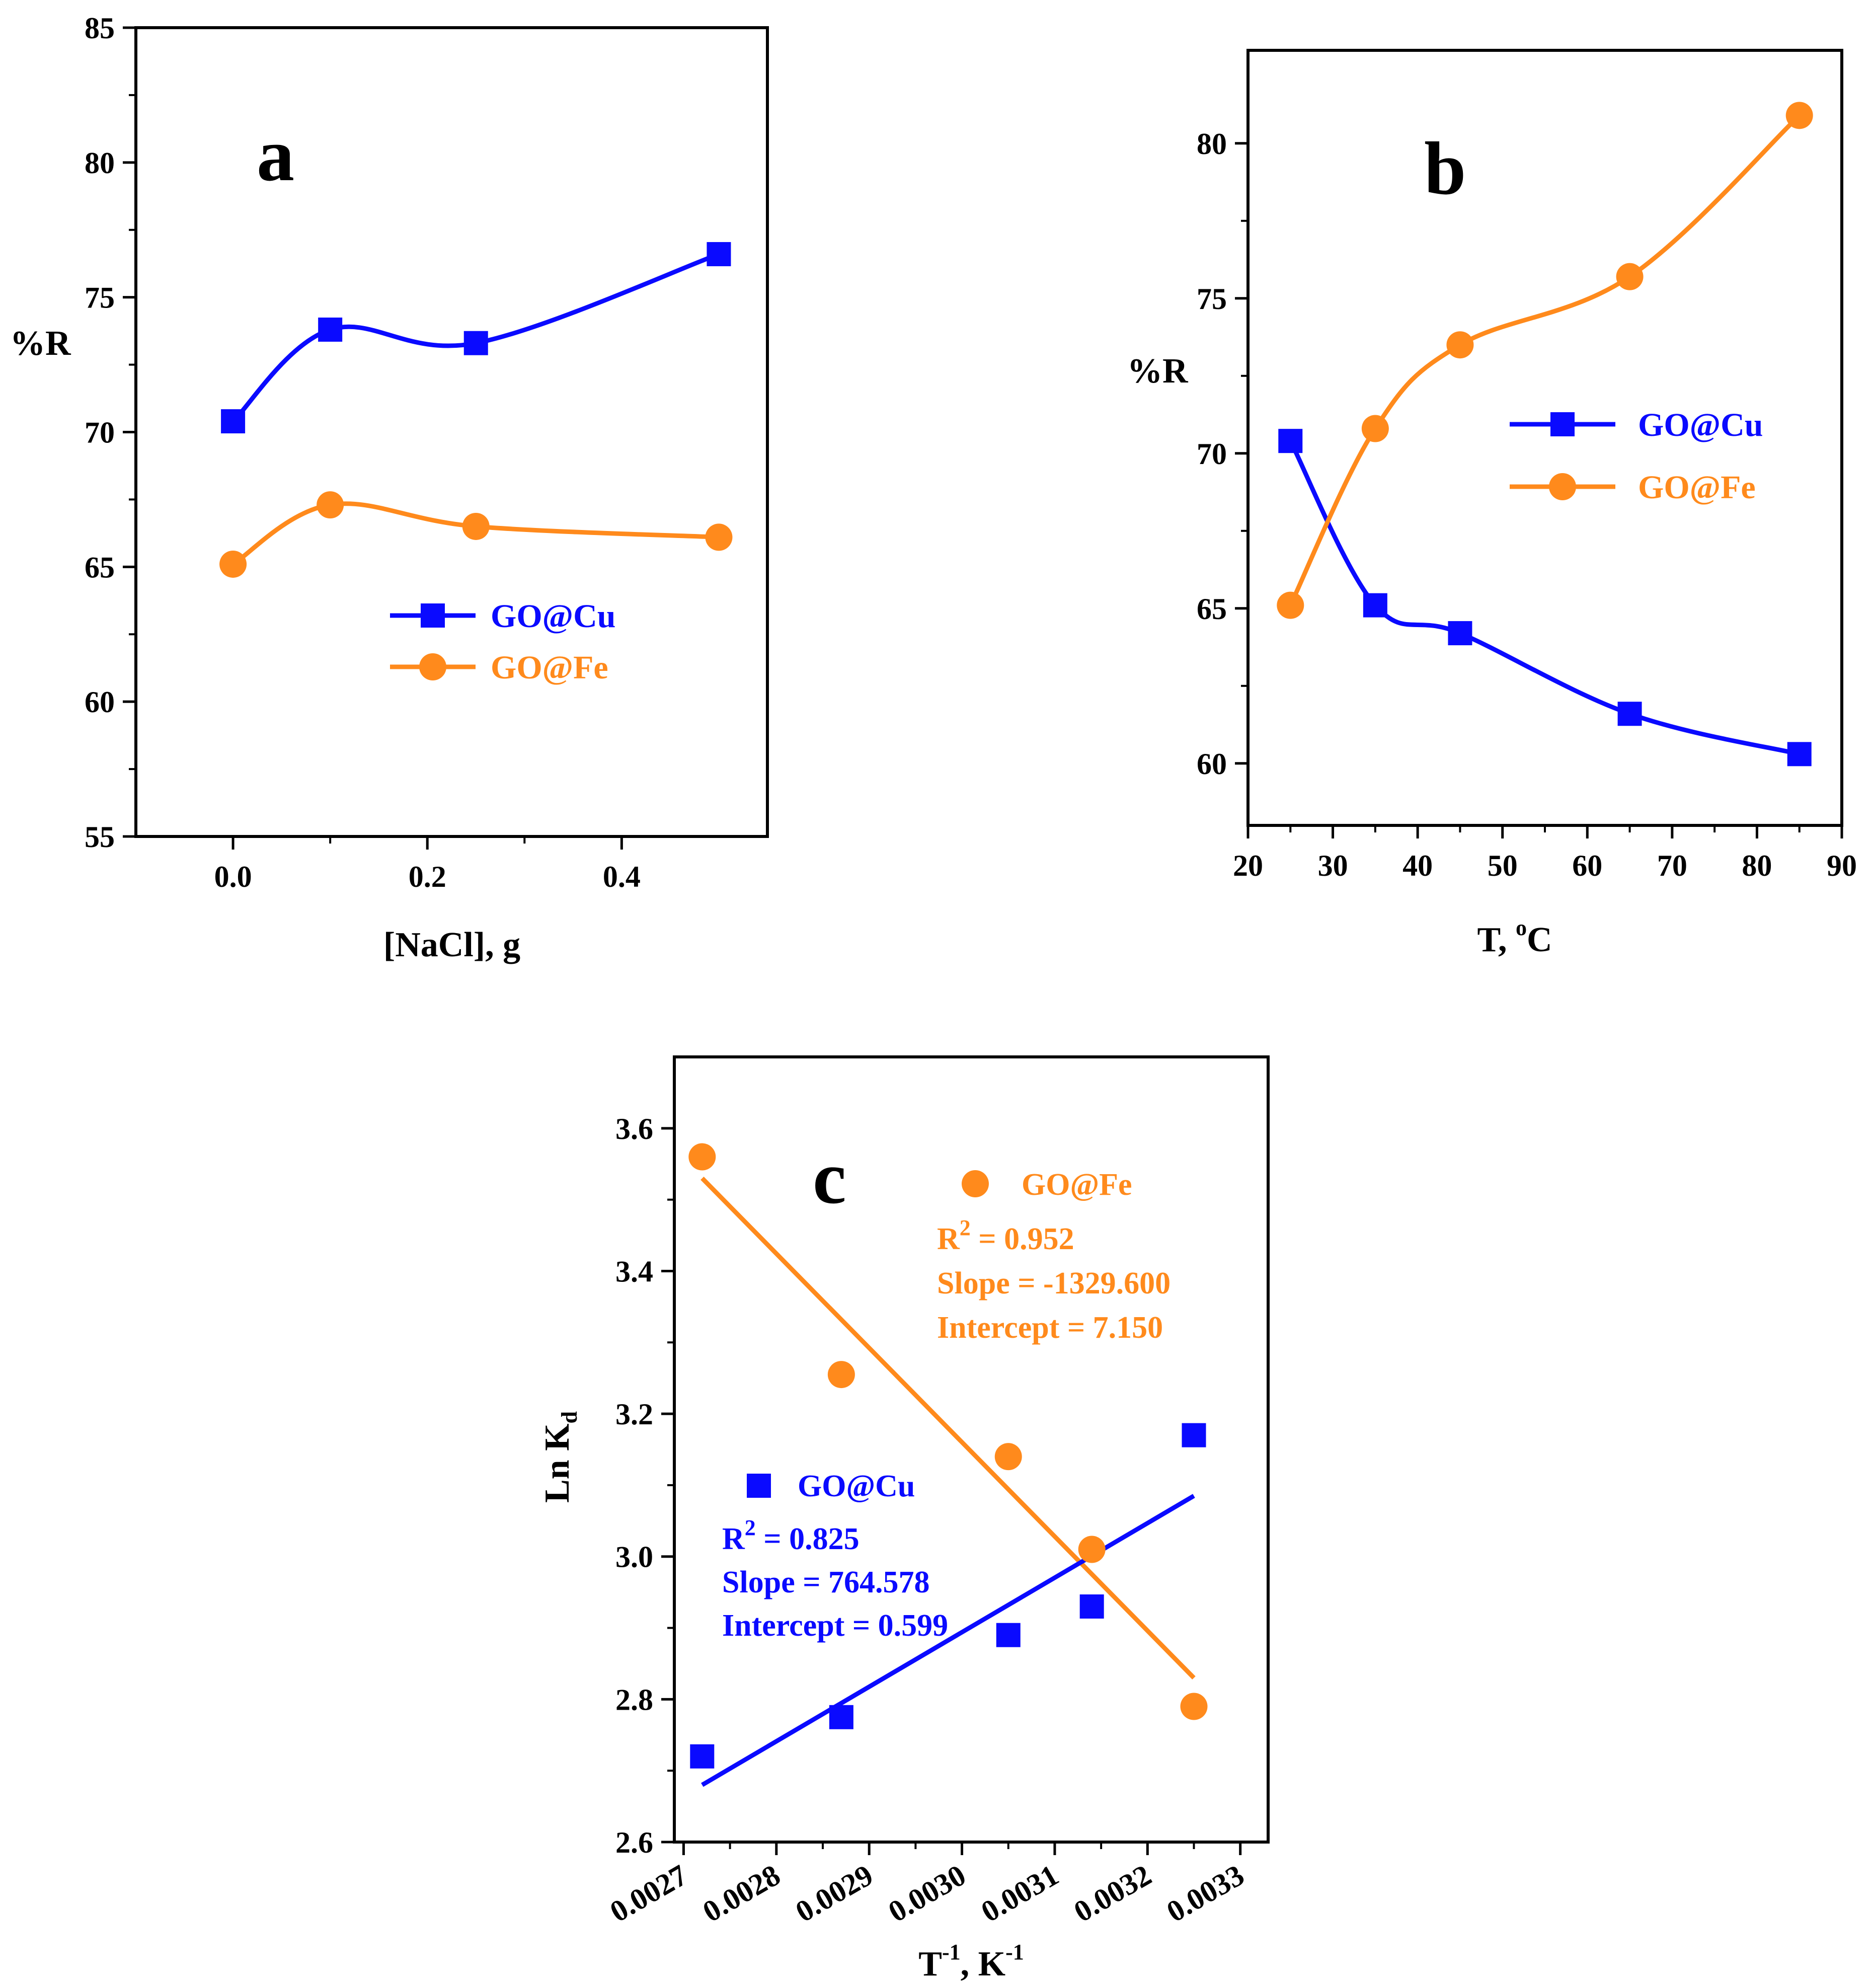 This screenshot has width=1872, height=1988. I want to click on panel-c-fit-lines, so click(948, 1481).